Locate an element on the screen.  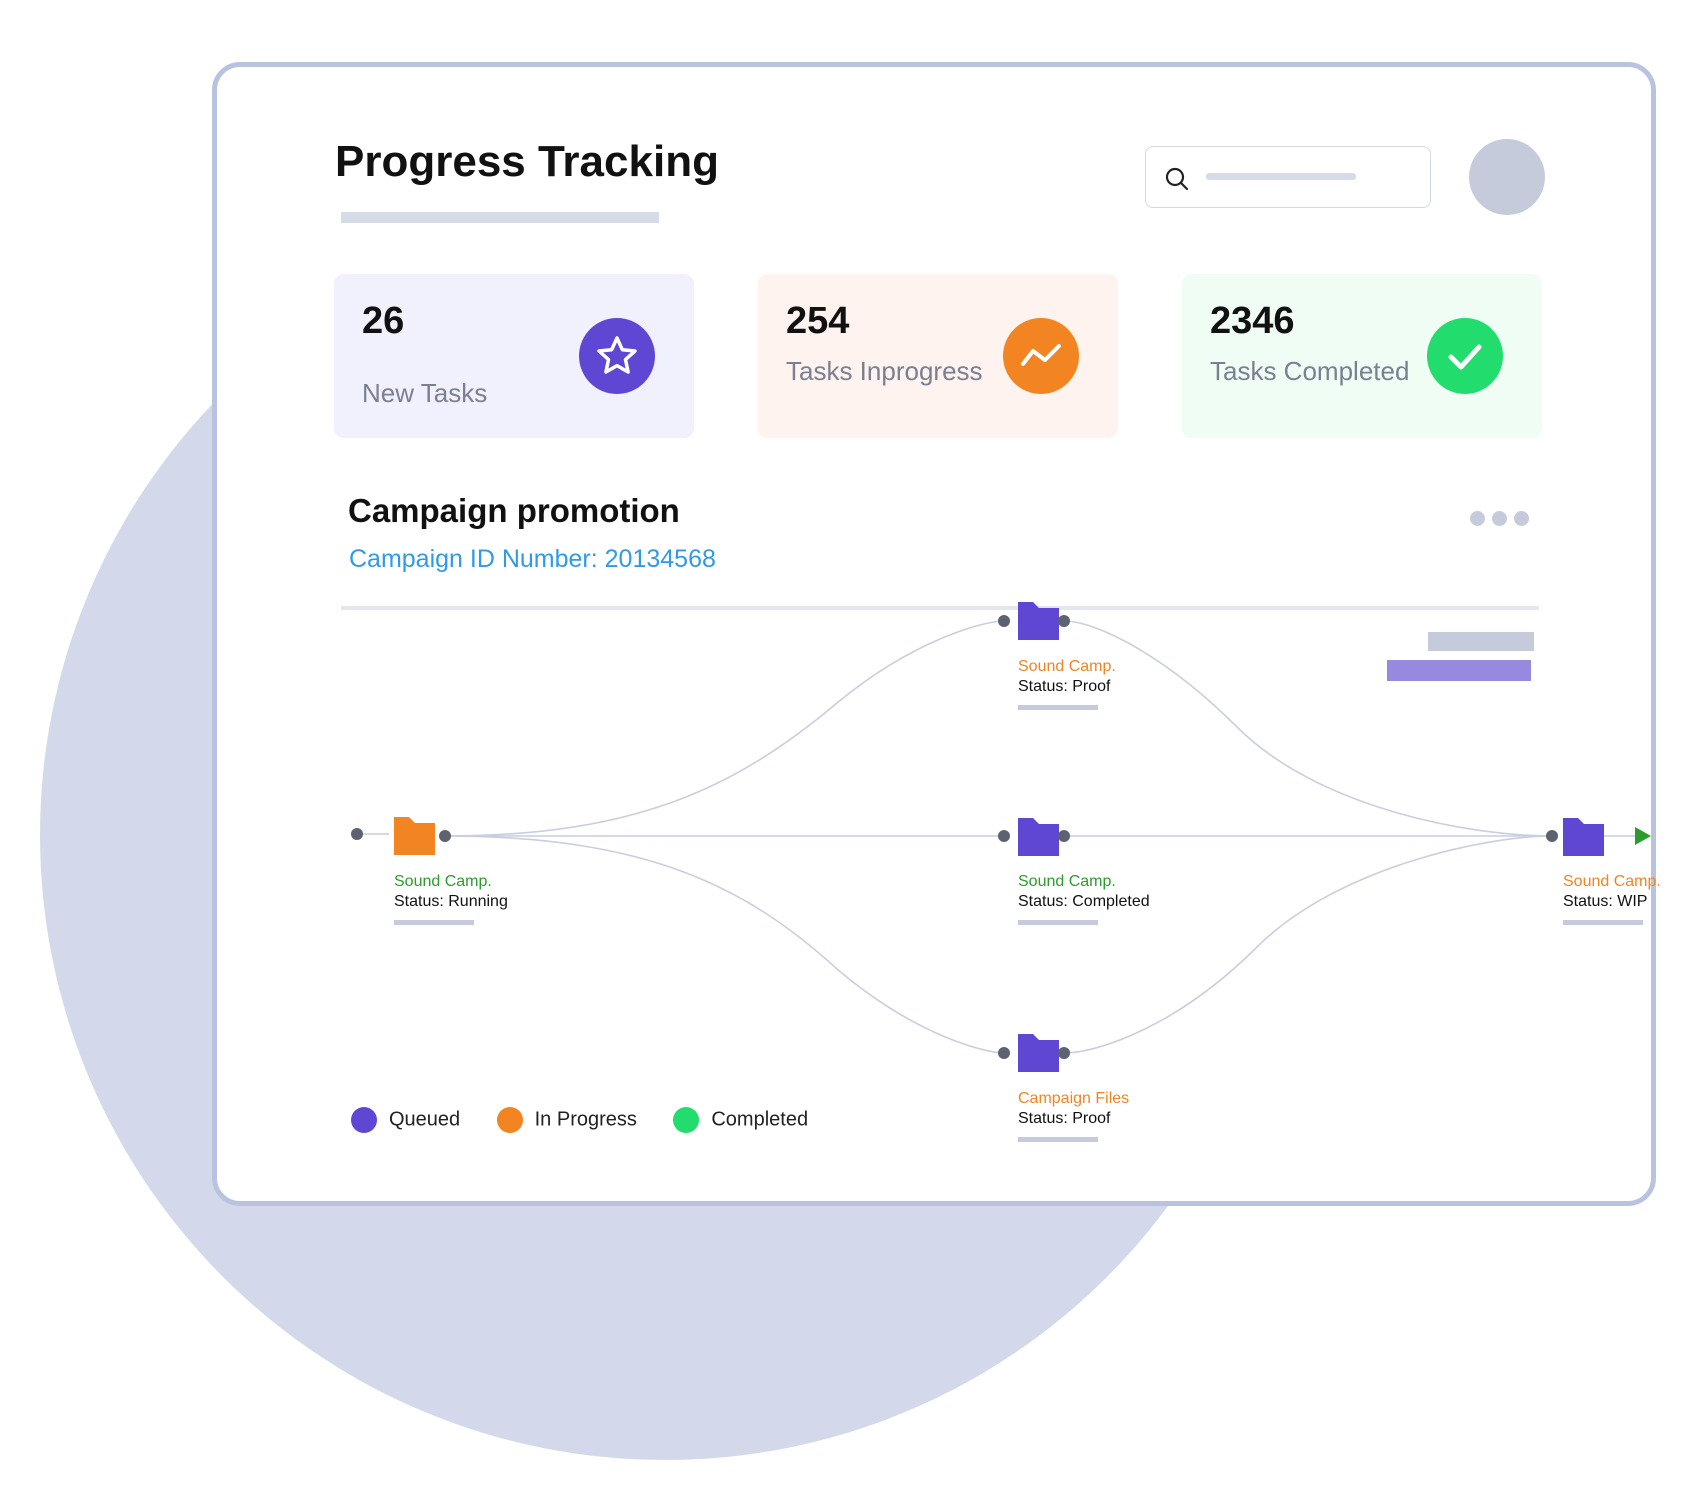
title-underline is located at coordinates (500, 217).